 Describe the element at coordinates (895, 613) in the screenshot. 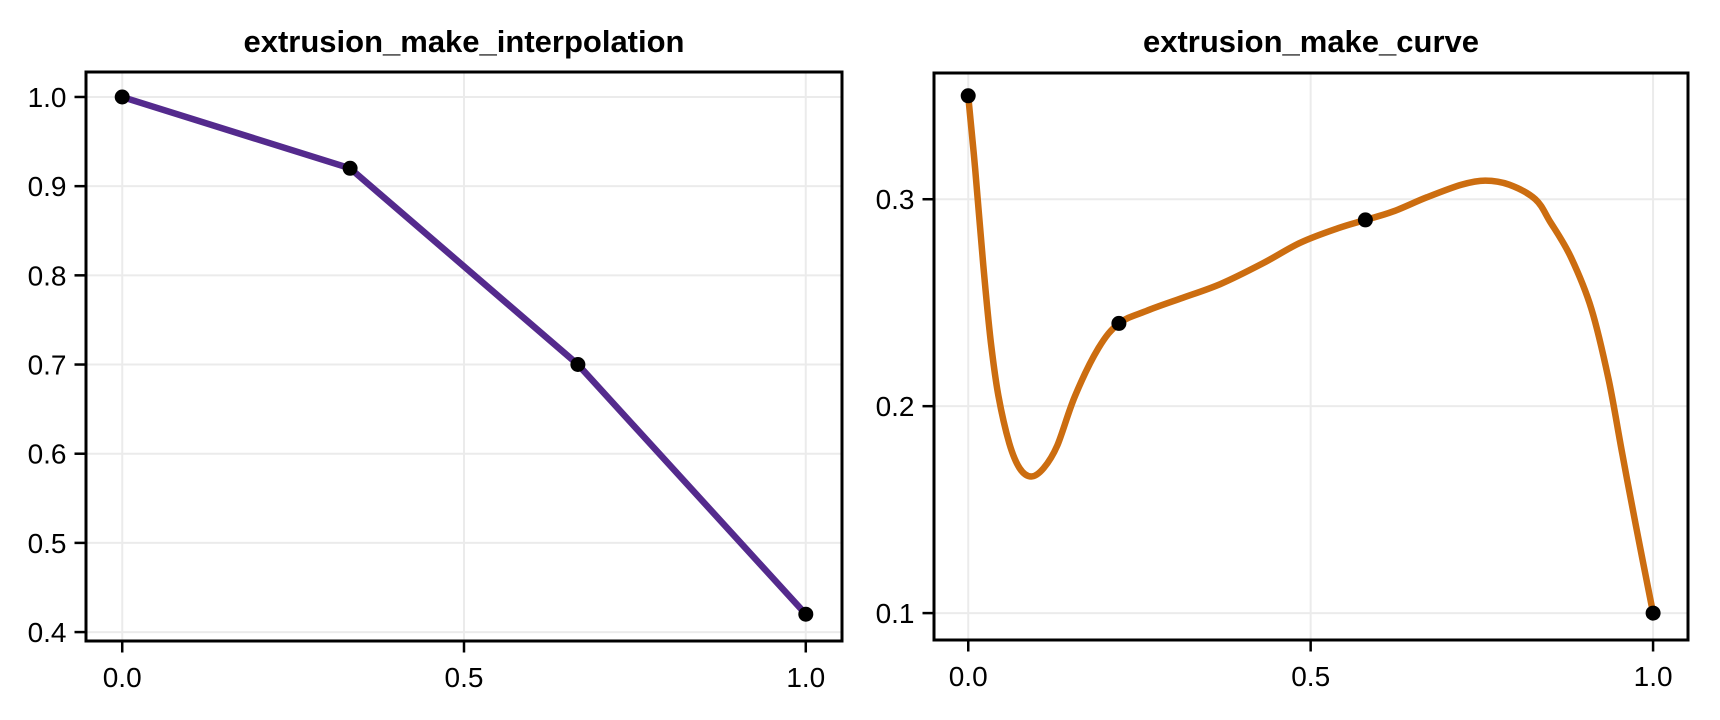

I see `y-tick-label: 0.1` at that location.